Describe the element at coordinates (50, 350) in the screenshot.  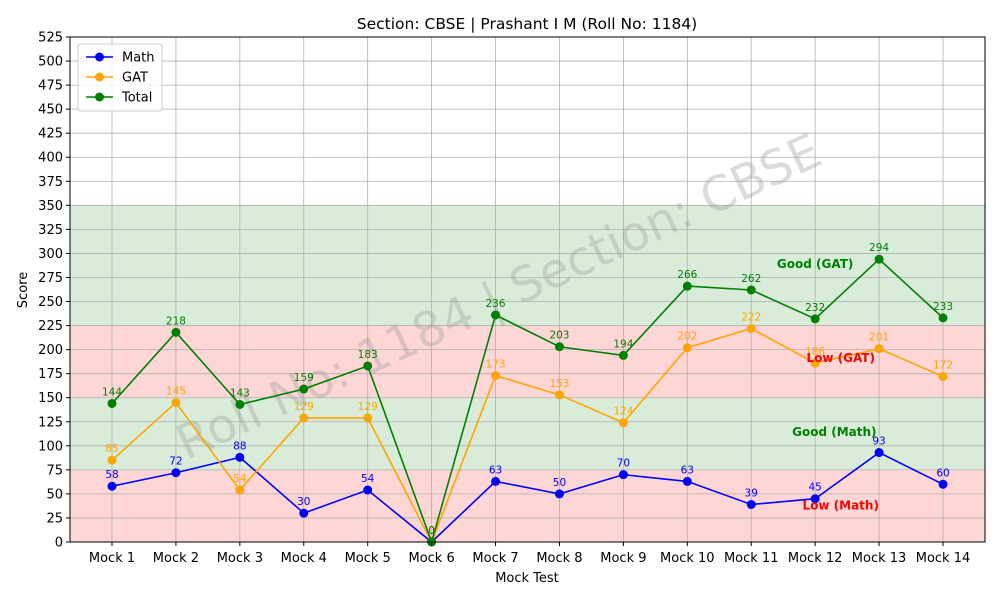
I see `y-tick-label: 200` at that location.